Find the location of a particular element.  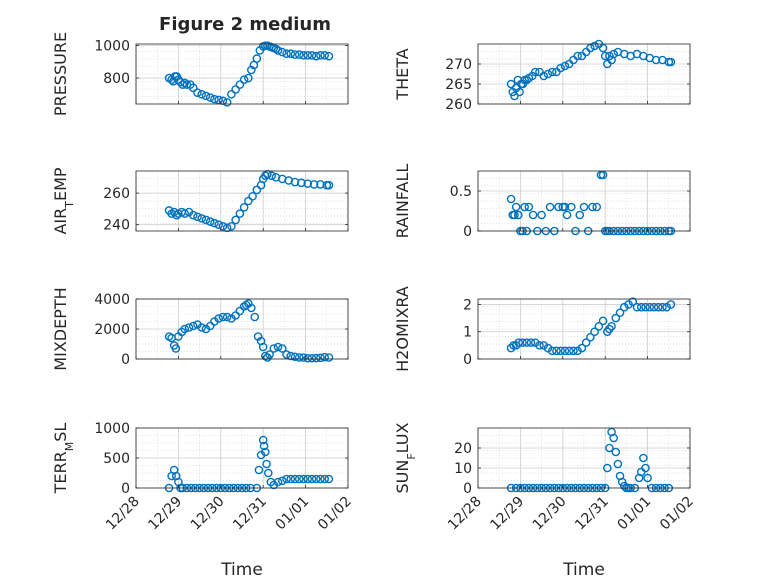

y-tick-label: 1 is located at coordinates (467, 333).